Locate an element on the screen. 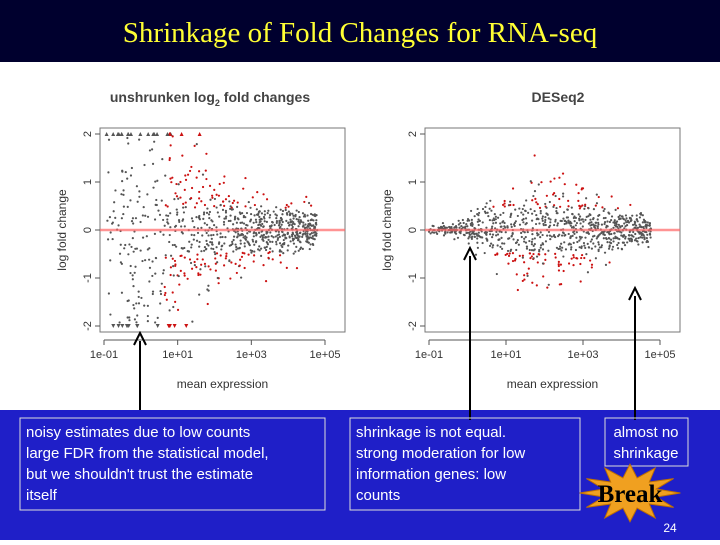 This screenshot has width=720, height=545. note-box is located at coordinates (465, 464).